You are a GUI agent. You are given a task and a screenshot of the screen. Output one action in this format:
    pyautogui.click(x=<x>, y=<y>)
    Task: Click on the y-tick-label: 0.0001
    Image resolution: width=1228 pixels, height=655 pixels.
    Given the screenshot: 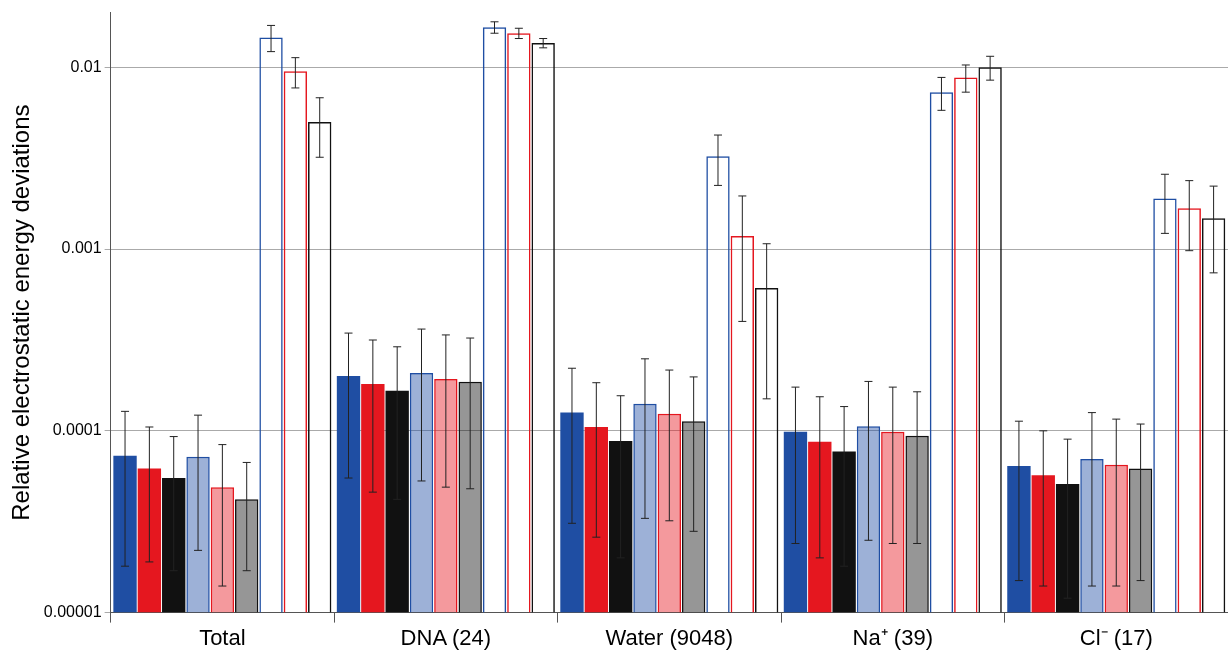 What is the action you would take?
    pyautogui.click(x=77, y=430)
    